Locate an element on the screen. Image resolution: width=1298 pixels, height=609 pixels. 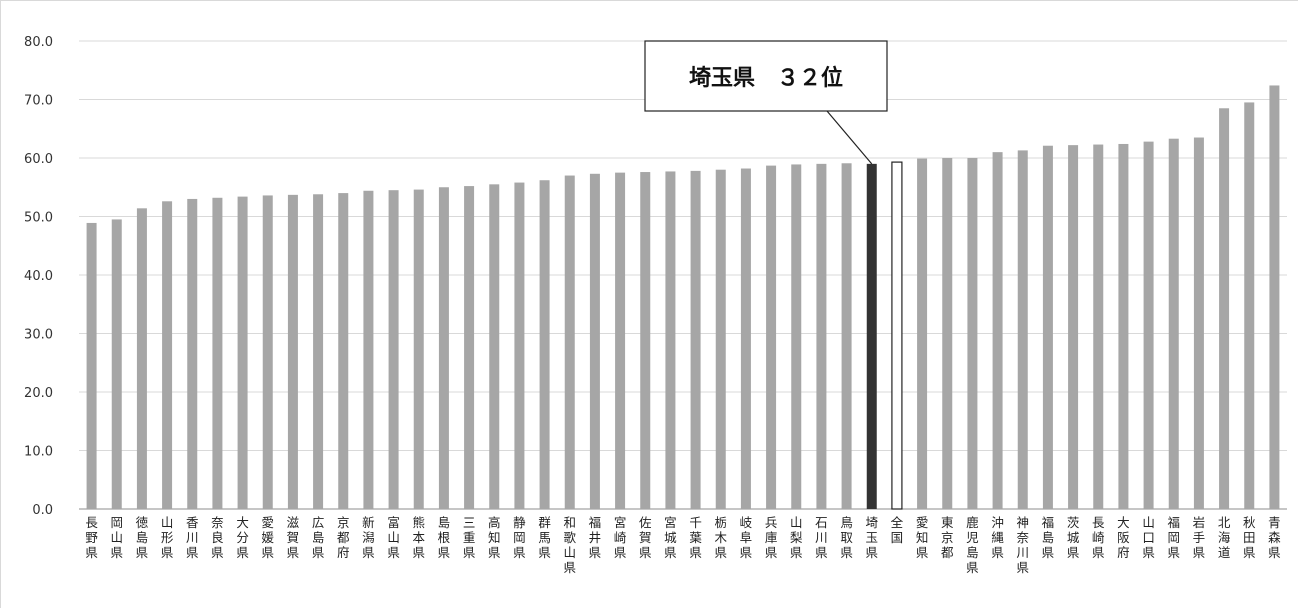
category-label: 岐阜県 is located at coordinates (746, 537).